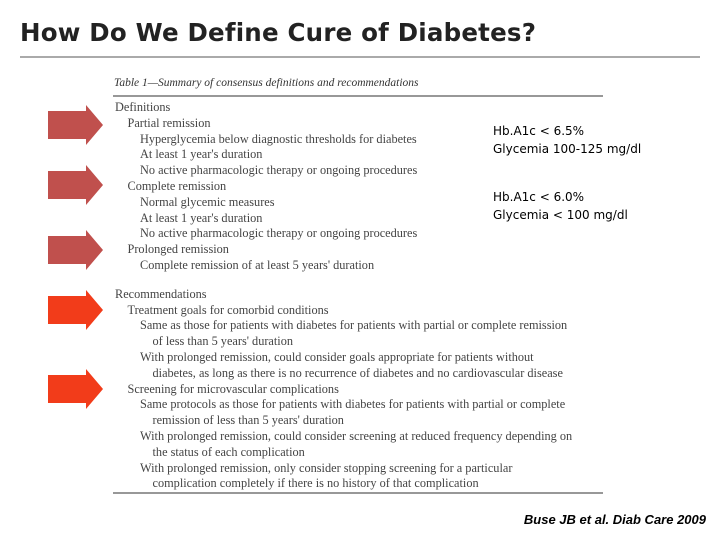 The width and height of the screenshot is (720, 540). I want to click on table-row: Treatment goals for comorbid conditions, so click(228, 309).